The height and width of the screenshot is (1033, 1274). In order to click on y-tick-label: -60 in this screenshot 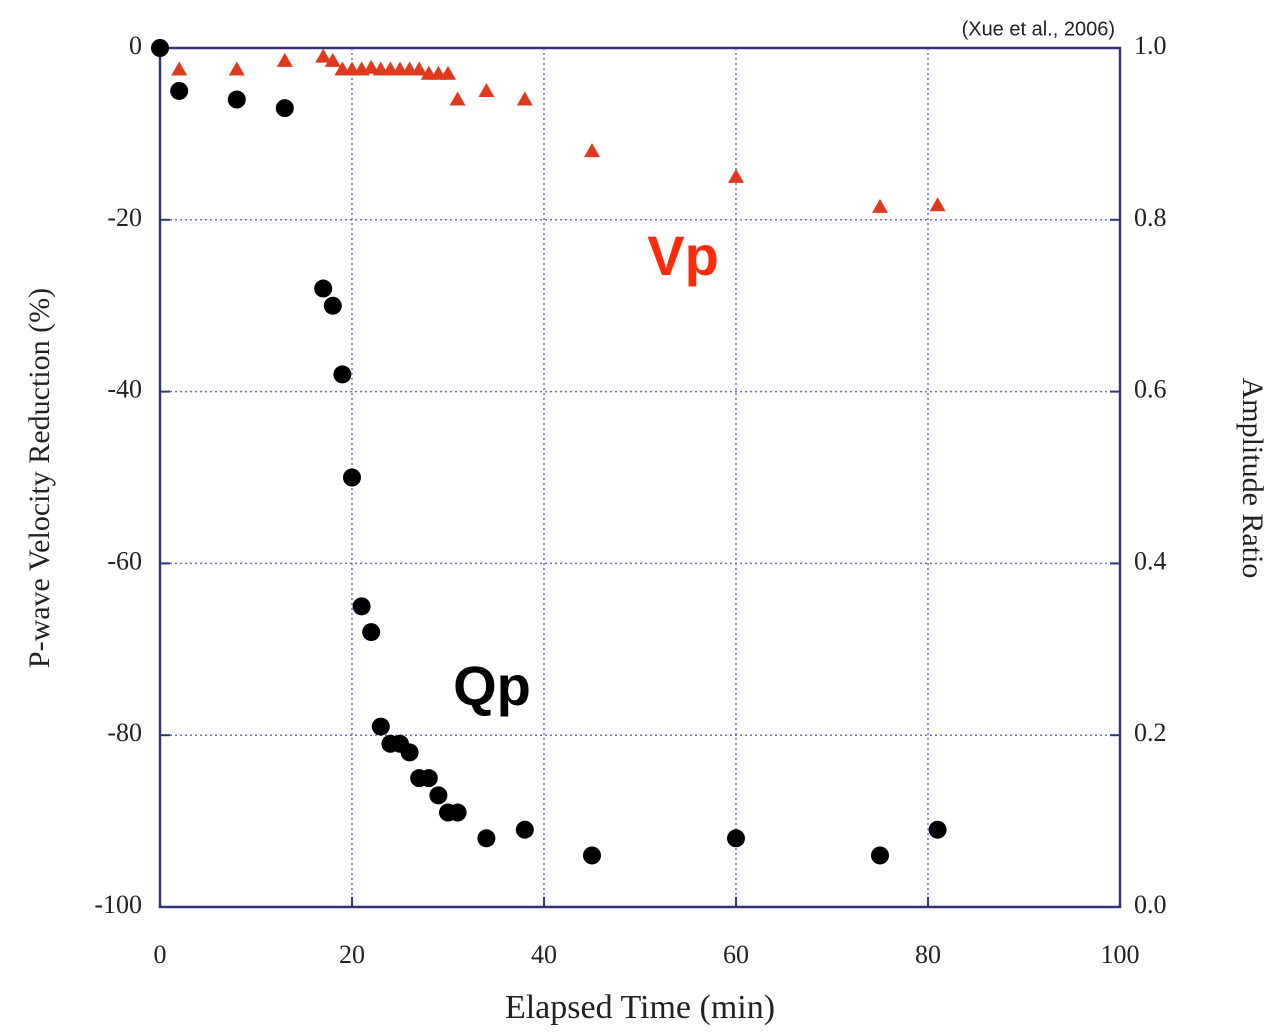, I will do `click(124, 560)`.